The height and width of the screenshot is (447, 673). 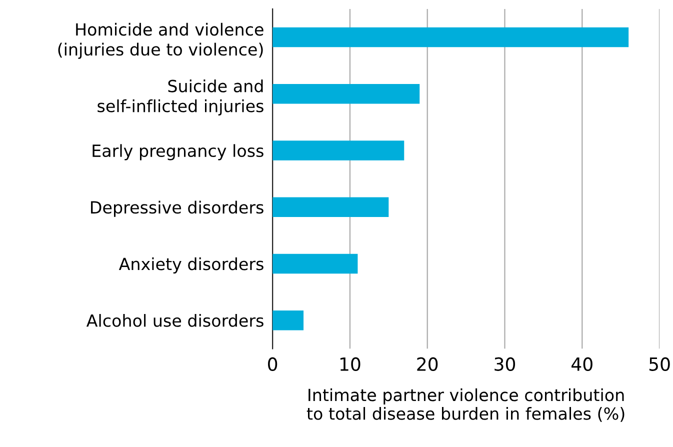 I want to click on x-axis-title: Intimate partner violence contribution to total disease burden in females (%), so click(x=465, y=405).